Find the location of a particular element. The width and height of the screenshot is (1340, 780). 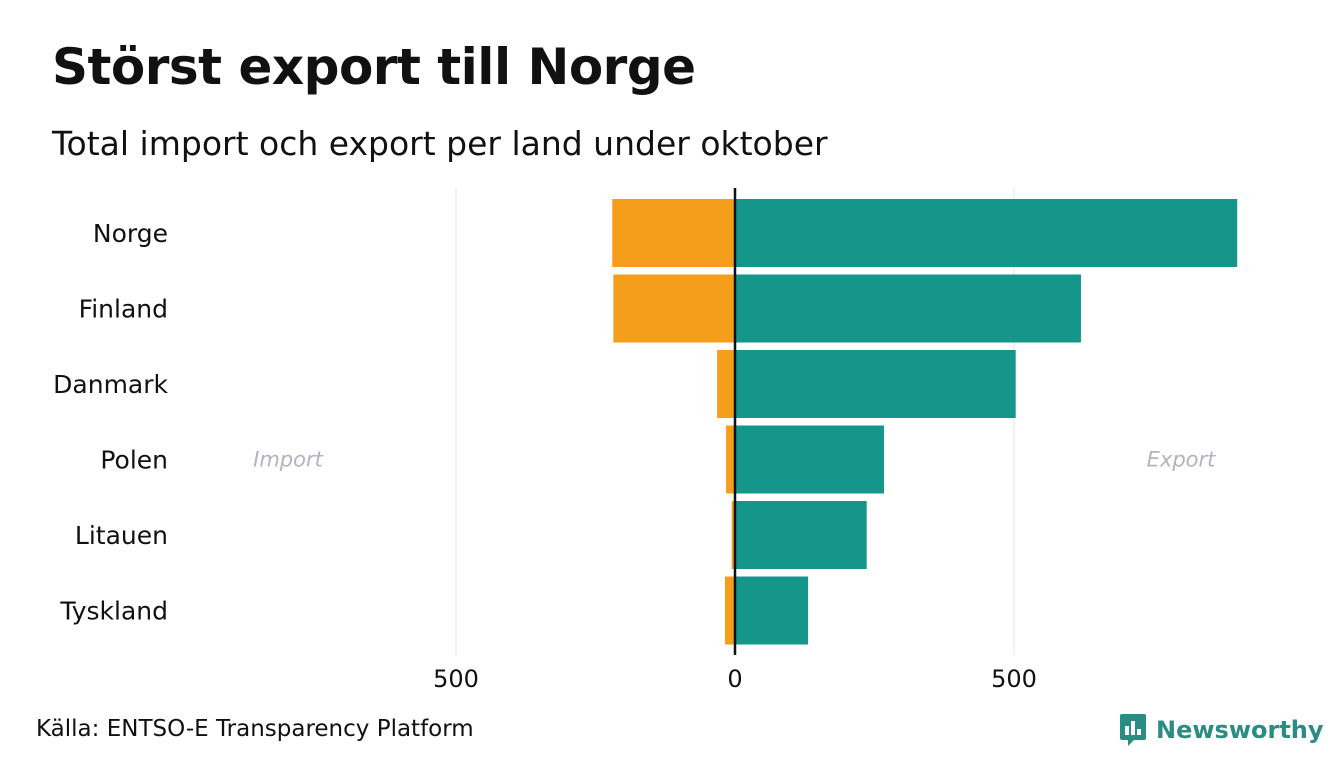

source-note: Källa: ENTSO-E Transparency Platform is located at coordinates (255, 729).